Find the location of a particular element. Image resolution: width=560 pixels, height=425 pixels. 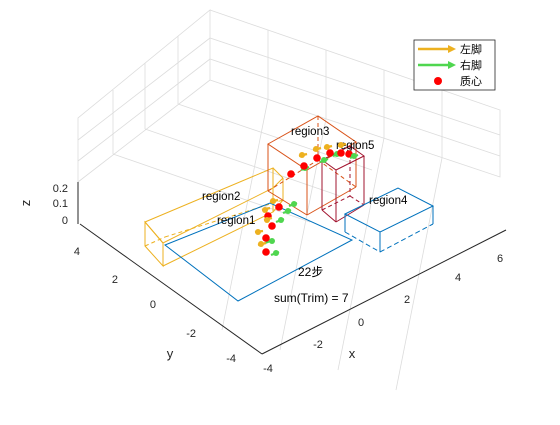

z-tick-label: 0.1 is located at coordinates (60, 204).